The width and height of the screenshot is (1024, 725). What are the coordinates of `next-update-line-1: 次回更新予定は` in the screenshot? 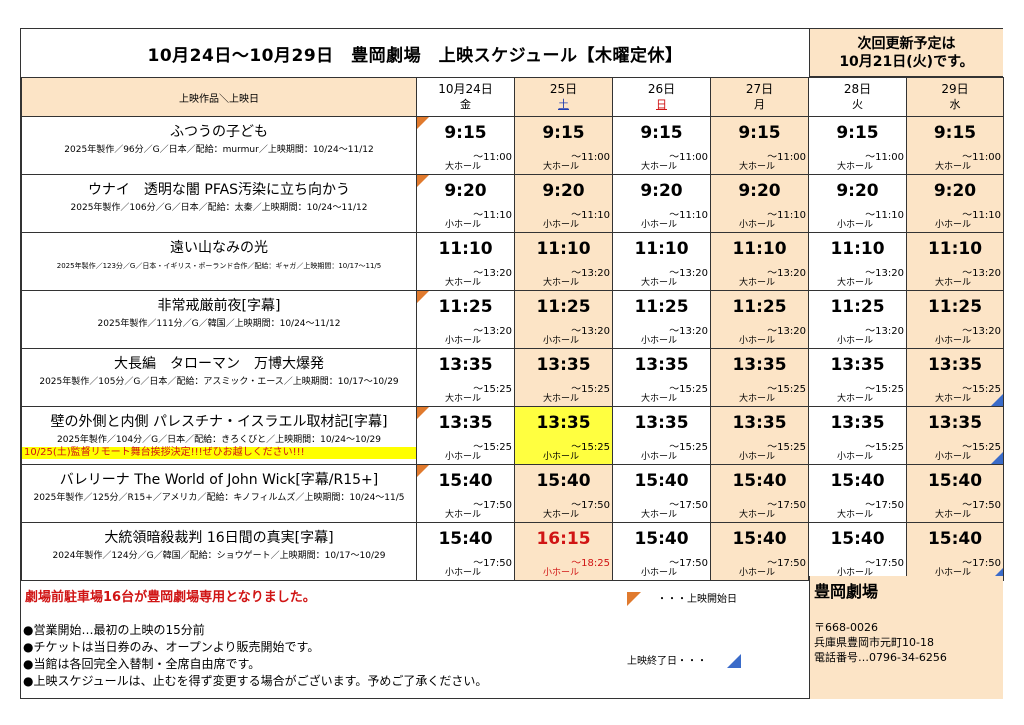 It's located at (906, 44).